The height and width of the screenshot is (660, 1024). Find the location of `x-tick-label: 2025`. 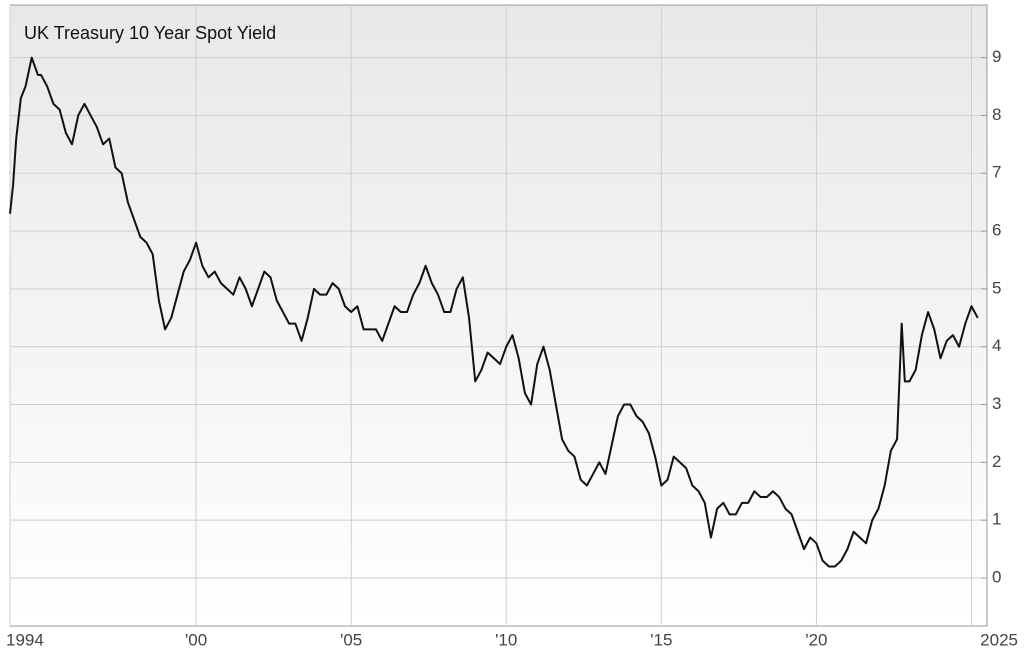

x-tick-label: 2025 is located at coordinates (999, 639).